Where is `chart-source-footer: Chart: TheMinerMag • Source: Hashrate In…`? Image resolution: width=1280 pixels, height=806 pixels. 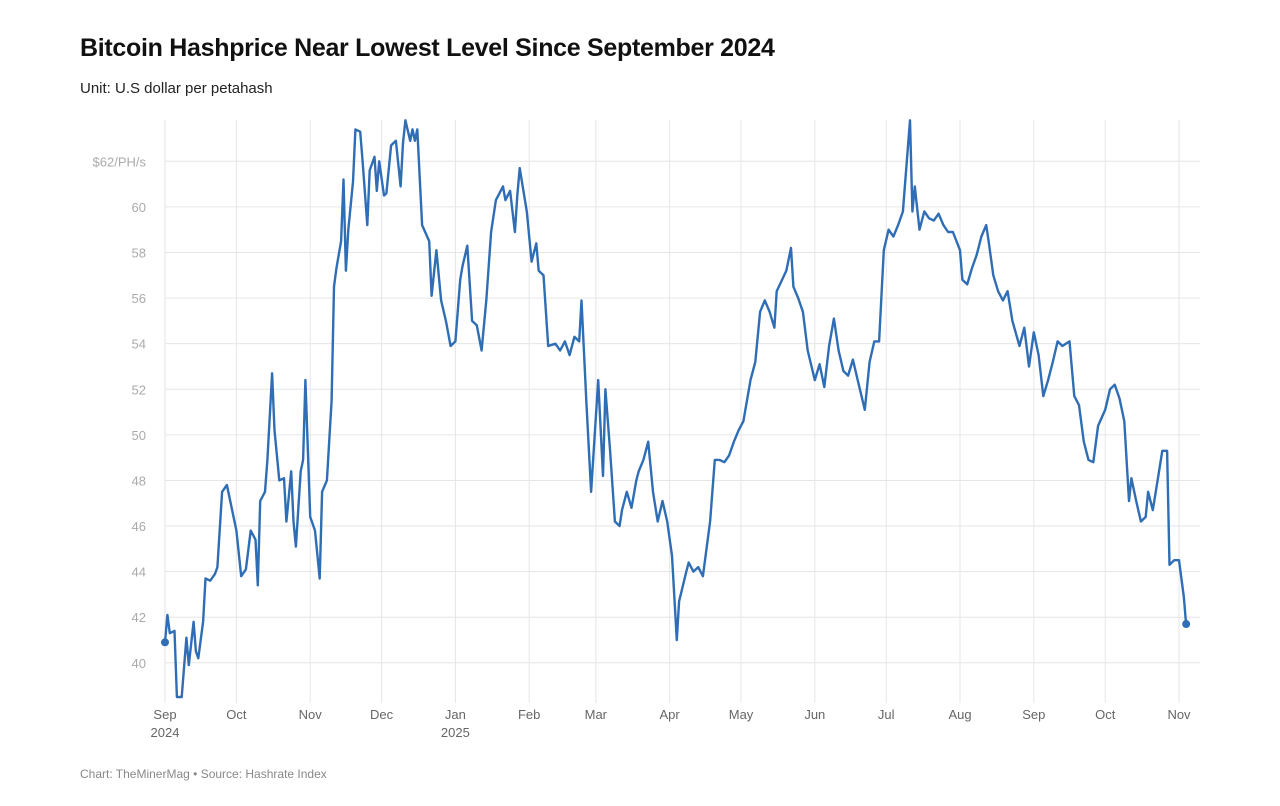
chart-source-footer: Chart: TheMinerMag • Source: Hashrate In… is located at coordinates (203, 774).